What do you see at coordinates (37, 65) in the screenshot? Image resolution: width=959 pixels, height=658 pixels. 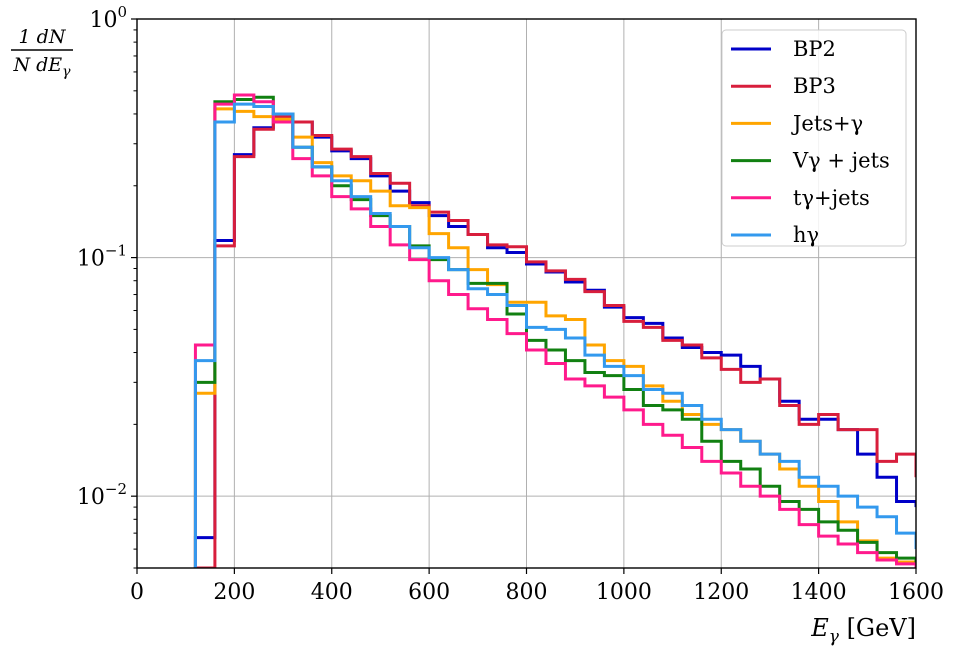 I see `y-axis-denominator-main: N dE` at bounding box center [37, 65].